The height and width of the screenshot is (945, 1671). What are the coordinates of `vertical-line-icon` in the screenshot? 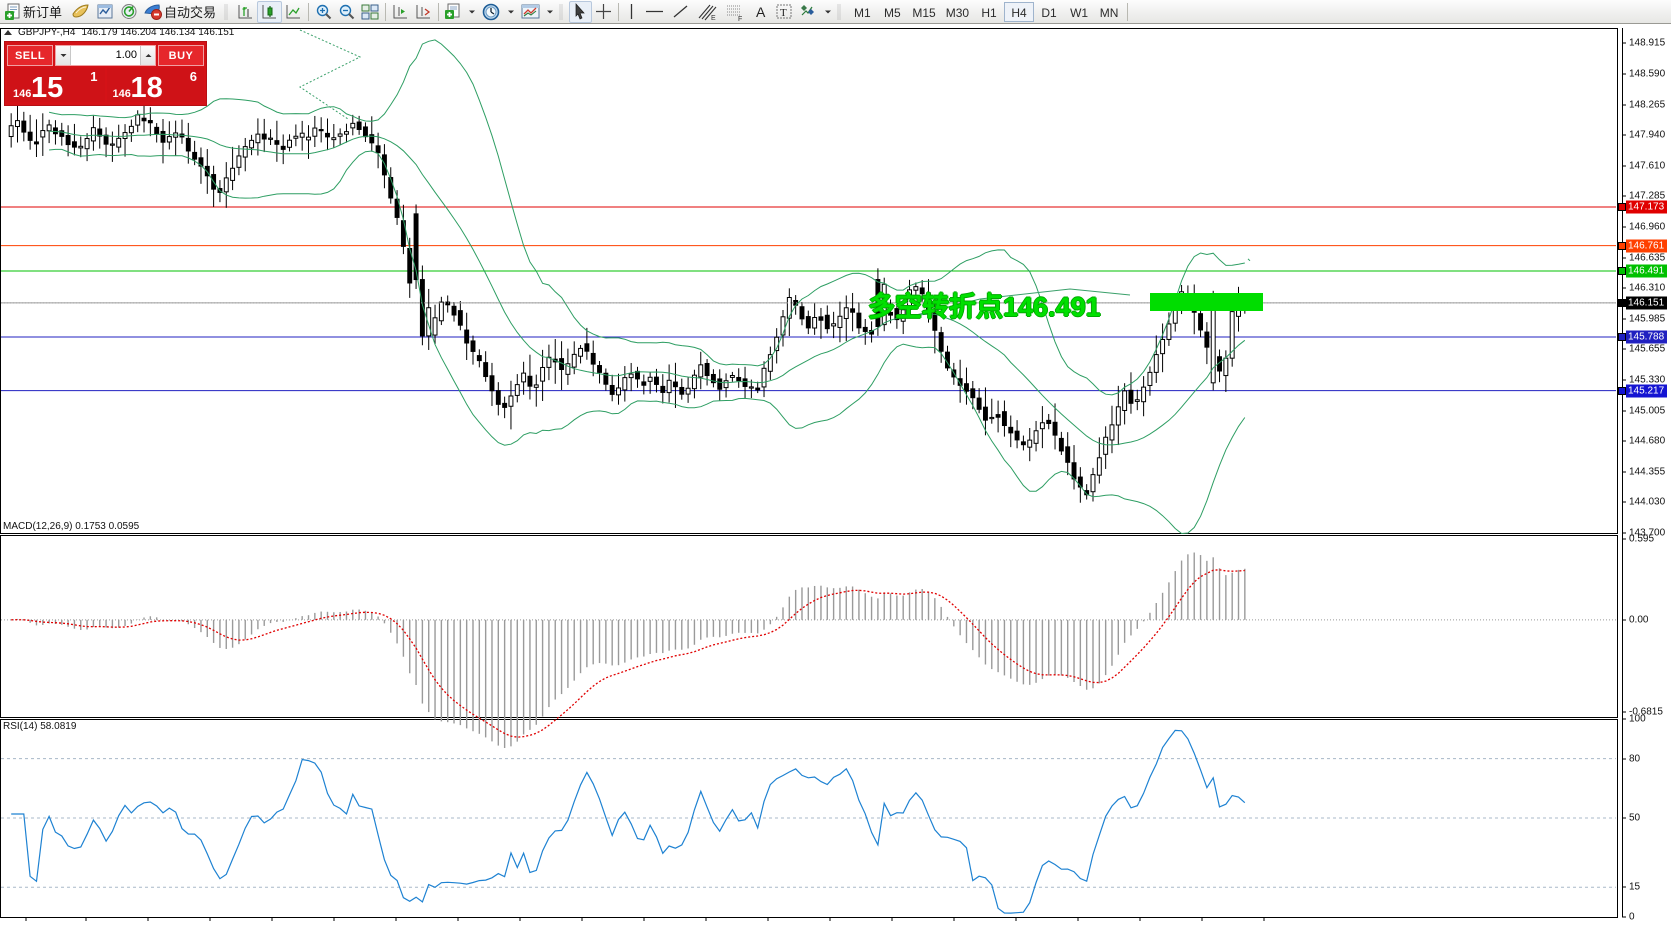 It's located at (631, 12).